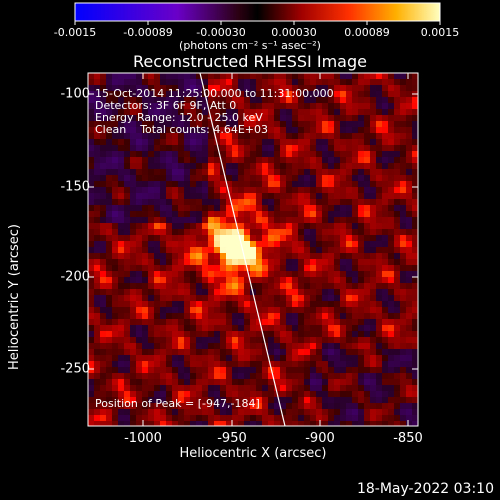 The height and width of the screenshot is (500, 500). What do you see at coordinates (75, 369) in the screenshot?
I see `y-tick-label: -250` at bounding box center [75, 369].